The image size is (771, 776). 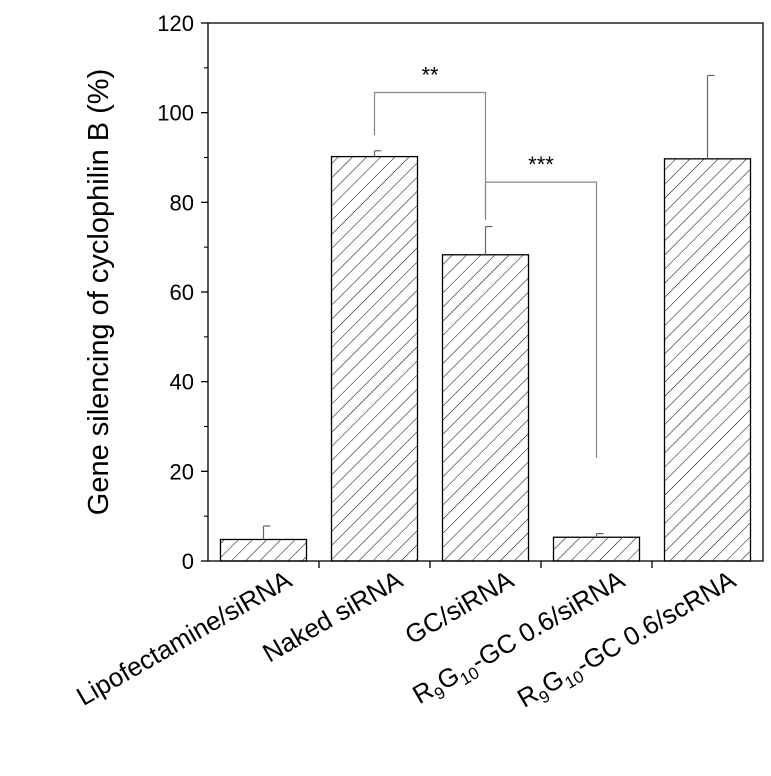 I want to click on y-tick-label: 120, so click(x=175, y=23).